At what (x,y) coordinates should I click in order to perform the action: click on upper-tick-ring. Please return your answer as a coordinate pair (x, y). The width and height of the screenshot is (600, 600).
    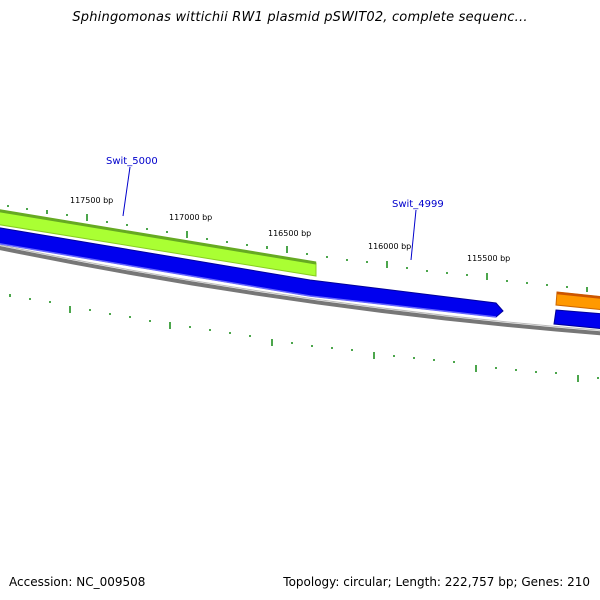
    Looking at the image, I should click on (297, 248).